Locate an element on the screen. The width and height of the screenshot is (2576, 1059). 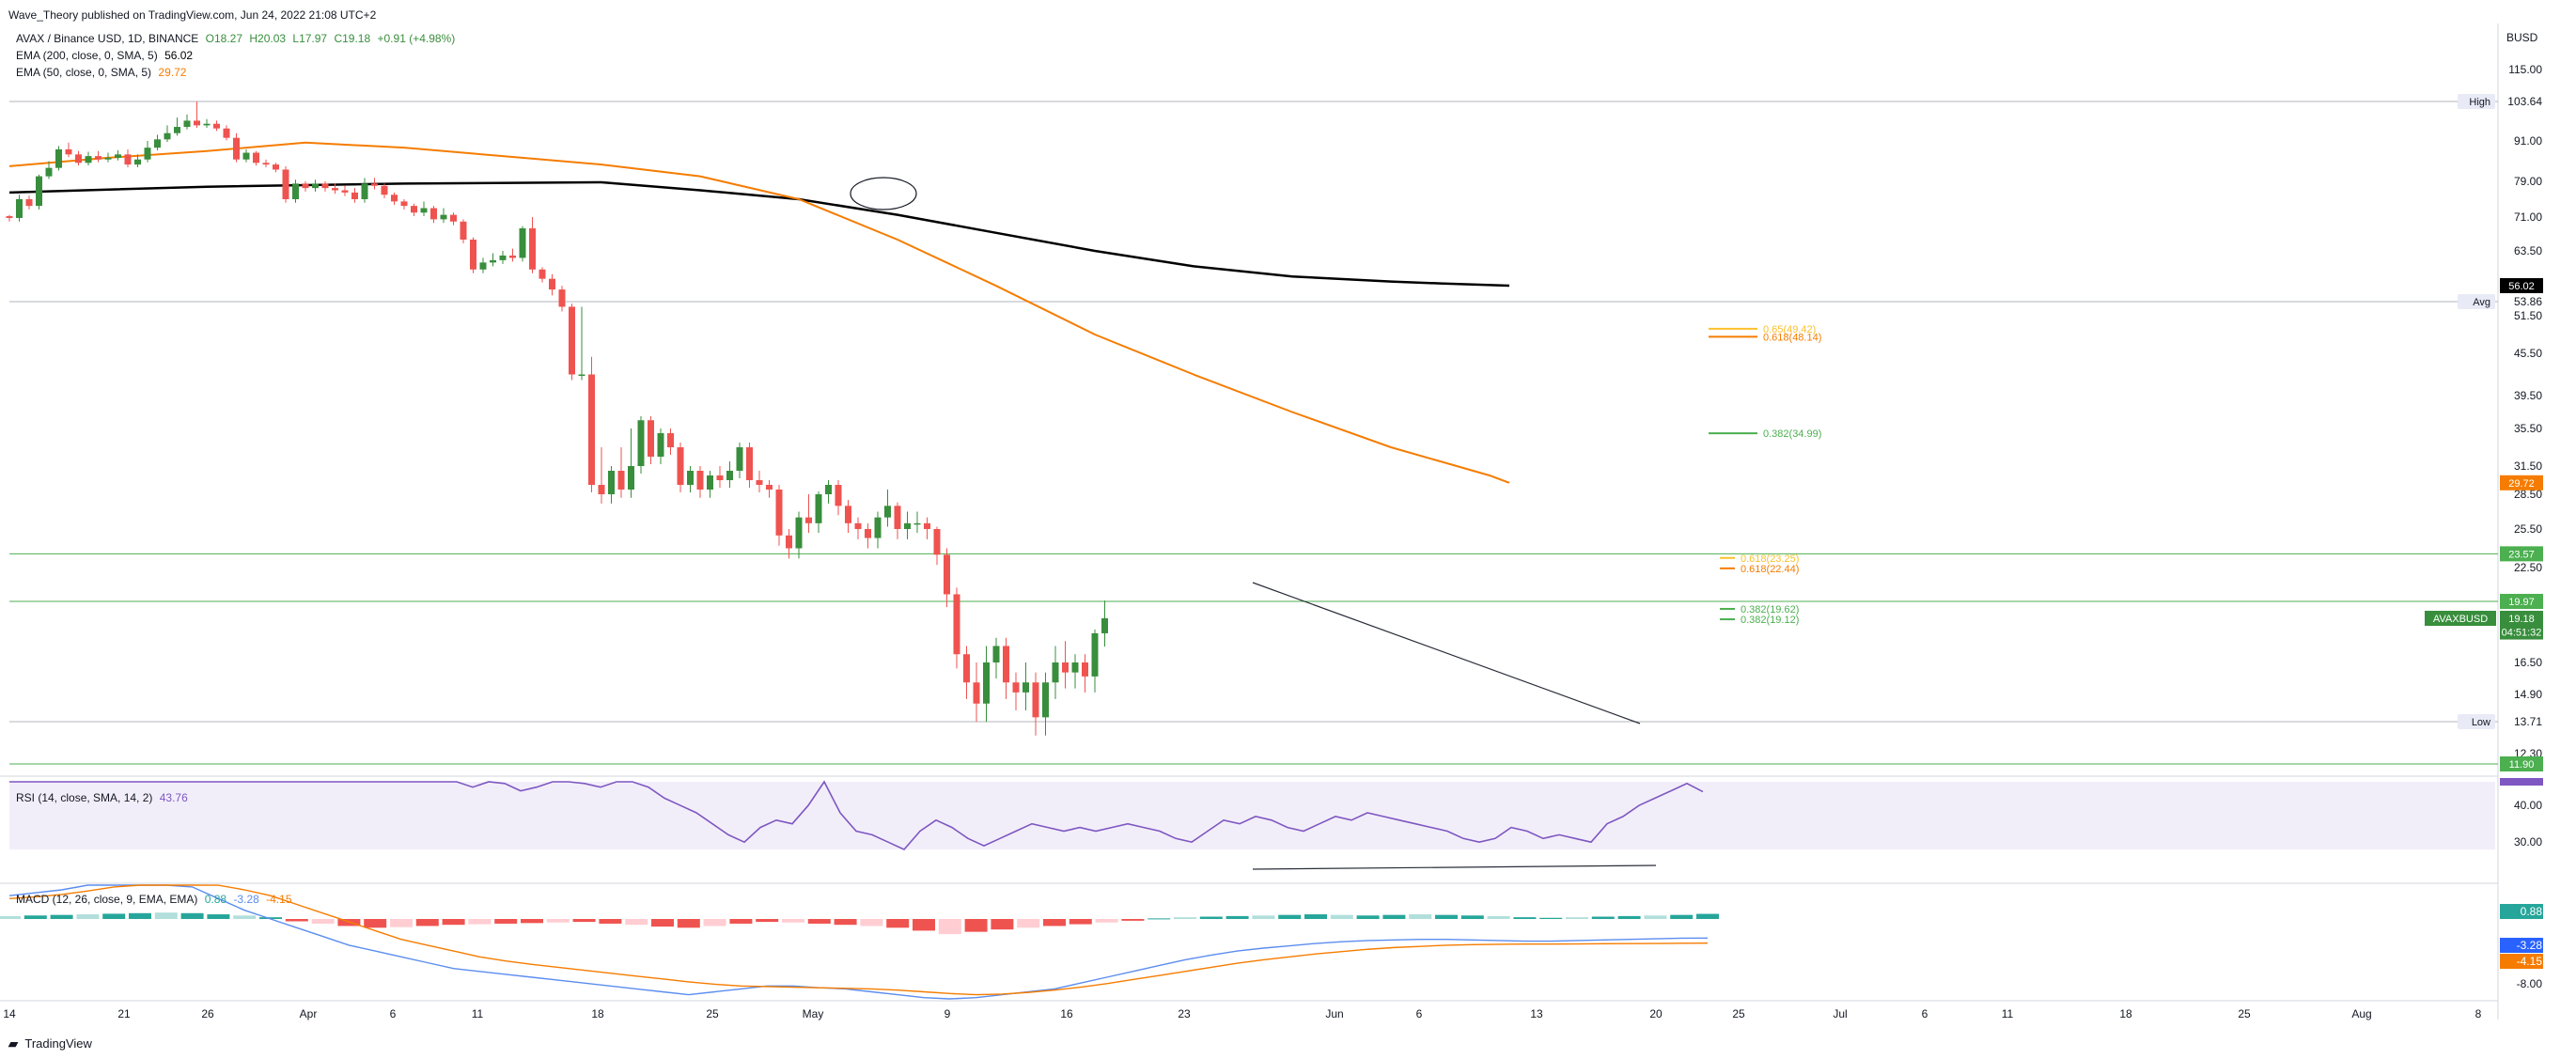
y-tick-5: 63.50 is located at coordinates (2528, 250).